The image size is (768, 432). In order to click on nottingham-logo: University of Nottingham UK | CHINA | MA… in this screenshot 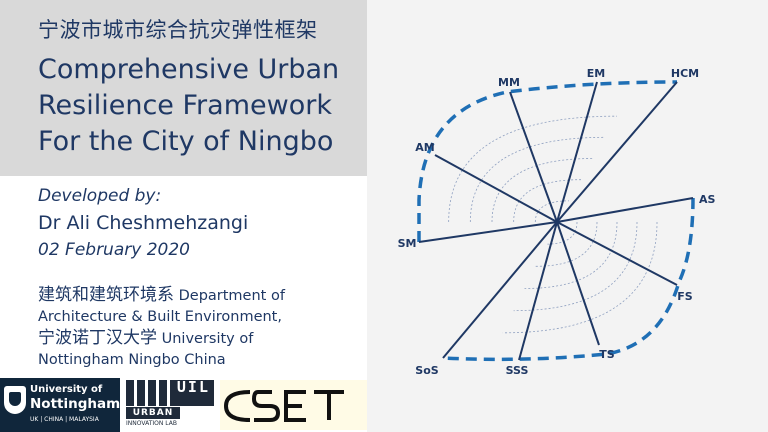, I will do `click(60, 405)`.